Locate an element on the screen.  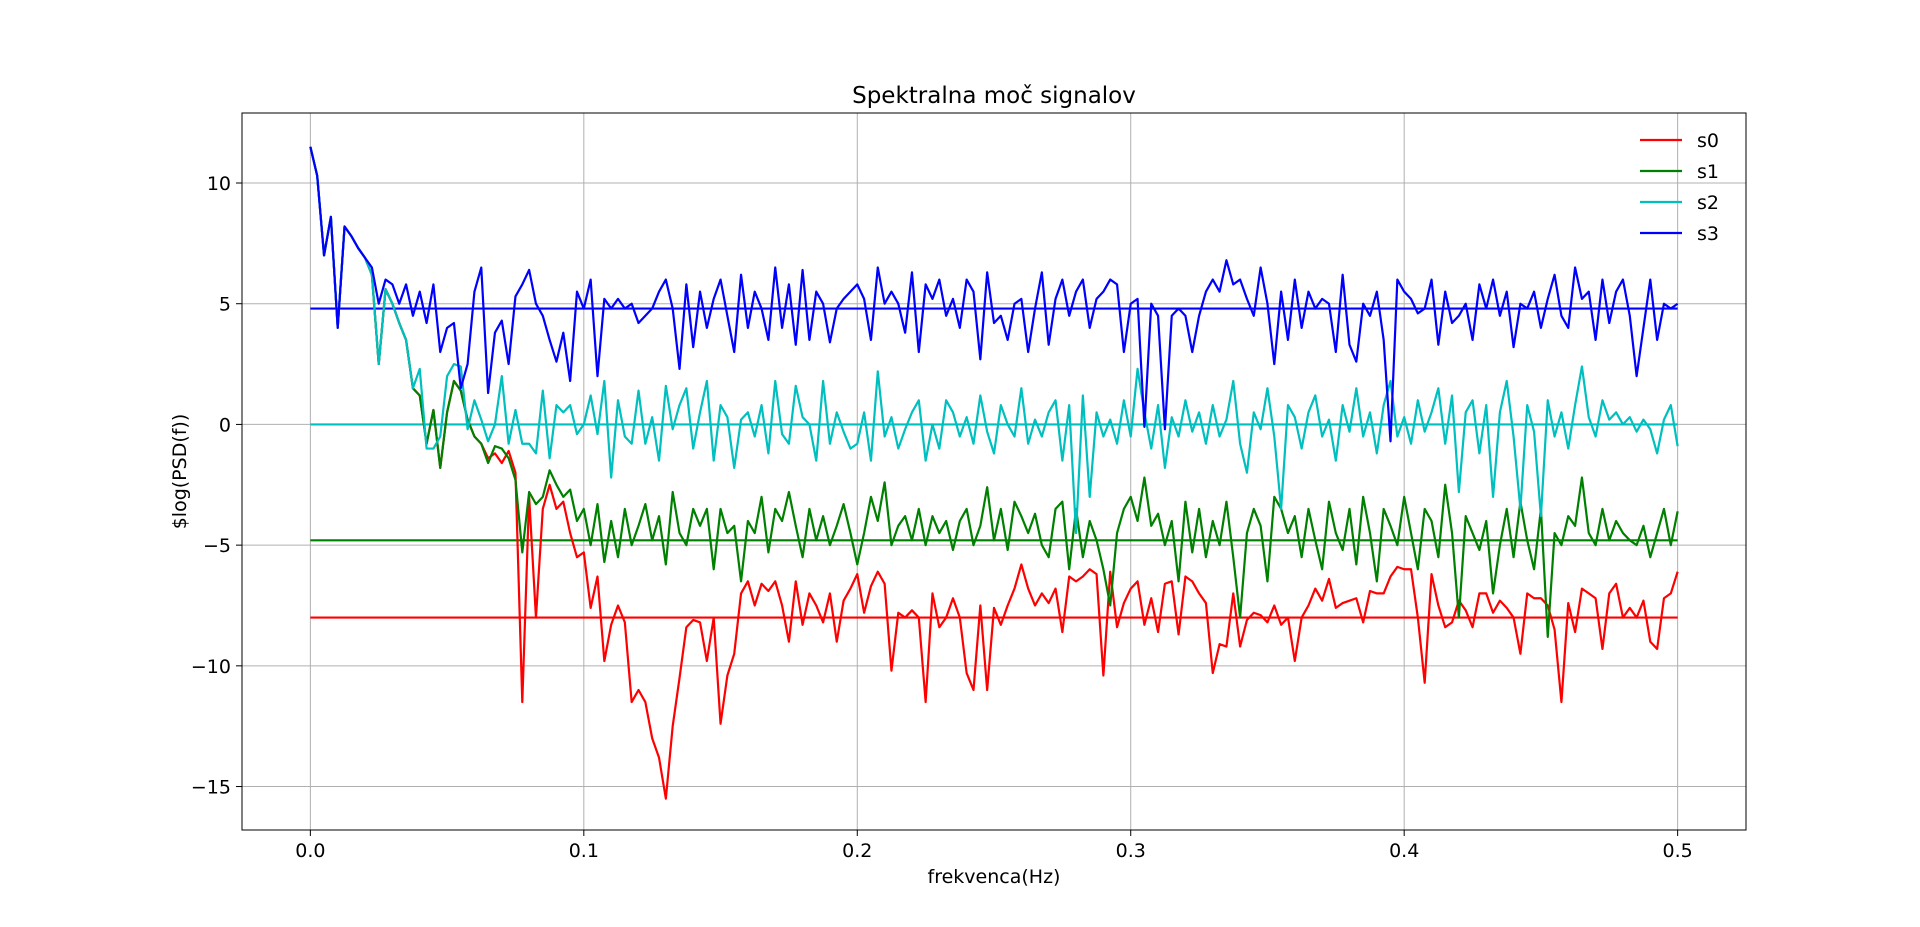
legend-label-s2: s2 is located at coordinates (1708, 203).